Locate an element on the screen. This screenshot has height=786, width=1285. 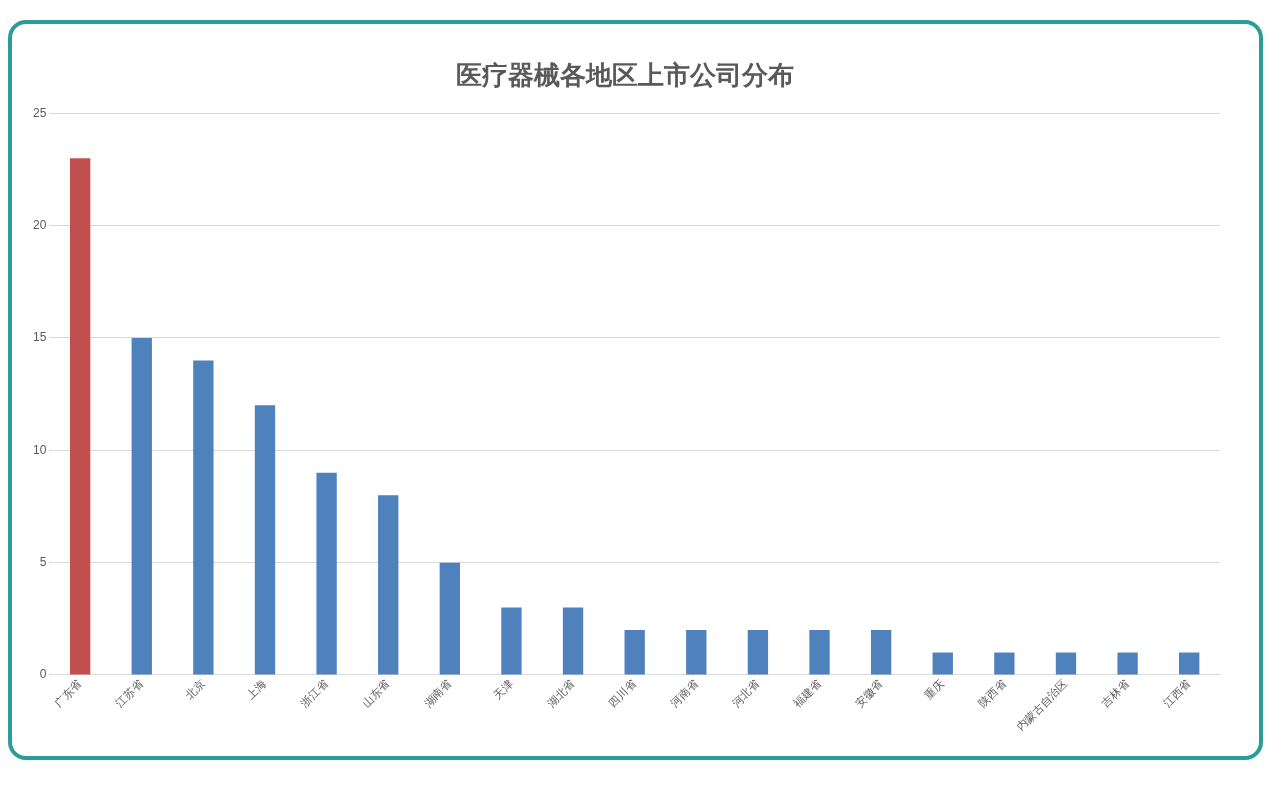
y-tick-label: 5 is located at coordinates (43, 561).